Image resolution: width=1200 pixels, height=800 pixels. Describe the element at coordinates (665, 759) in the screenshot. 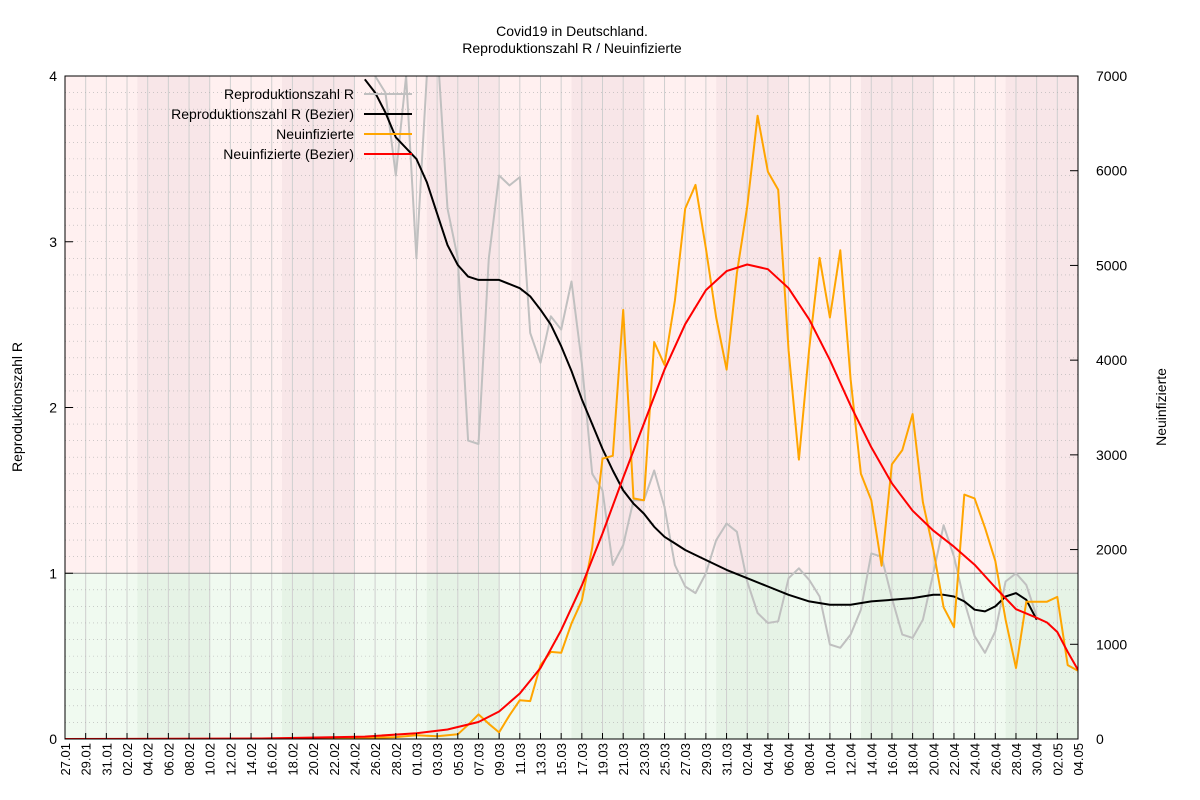

I see `x-tick-label: 25.03` at that location.